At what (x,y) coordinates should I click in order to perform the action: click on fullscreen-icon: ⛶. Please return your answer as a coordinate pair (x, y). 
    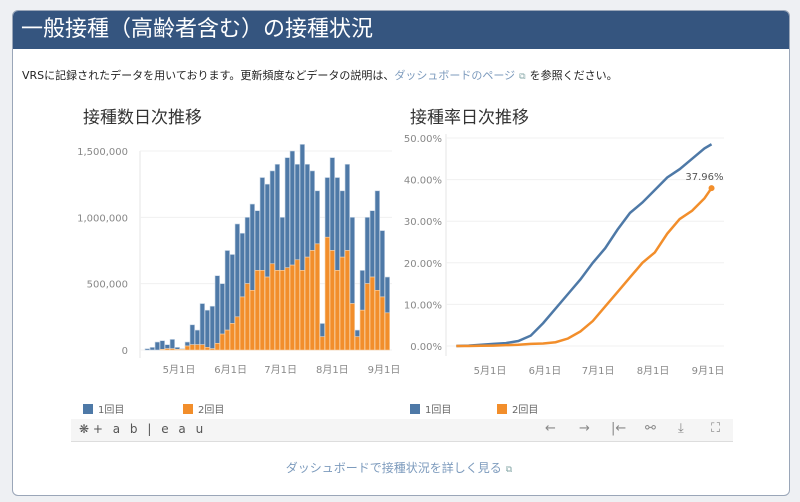
    Looking at the image, I should click on (716, 428).